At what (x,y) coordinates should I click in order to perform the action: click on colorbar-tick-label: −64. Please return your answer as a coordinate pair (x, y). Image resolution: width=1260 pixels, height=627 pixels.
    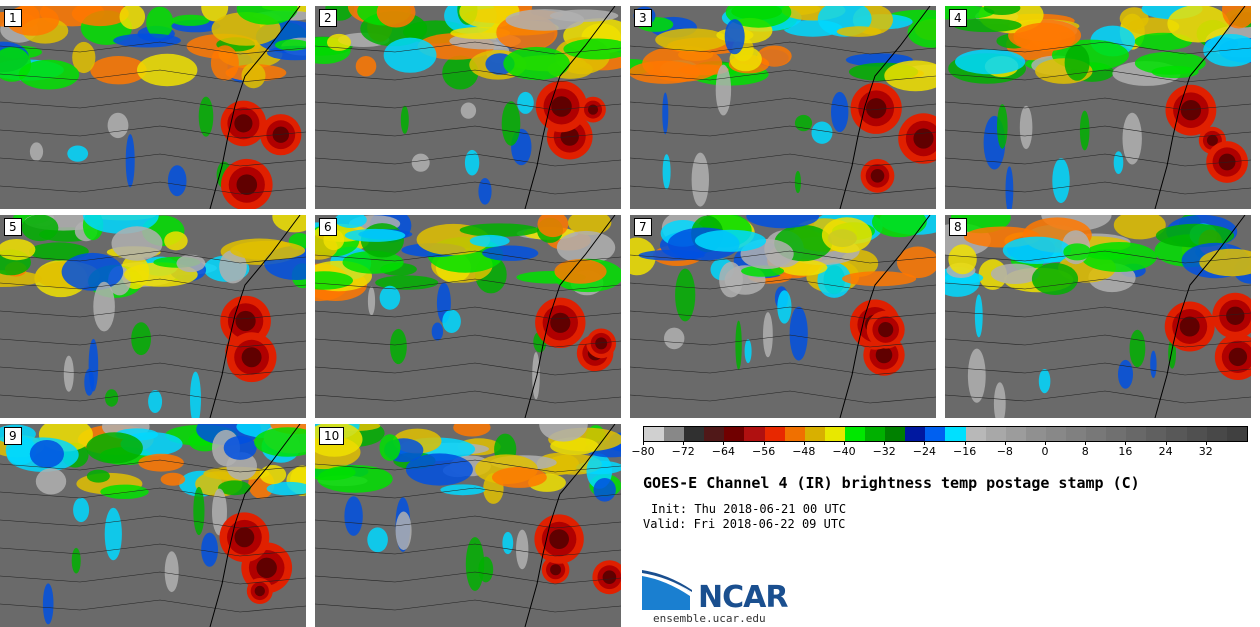
    Looking at the image, I should click on (723, 451).